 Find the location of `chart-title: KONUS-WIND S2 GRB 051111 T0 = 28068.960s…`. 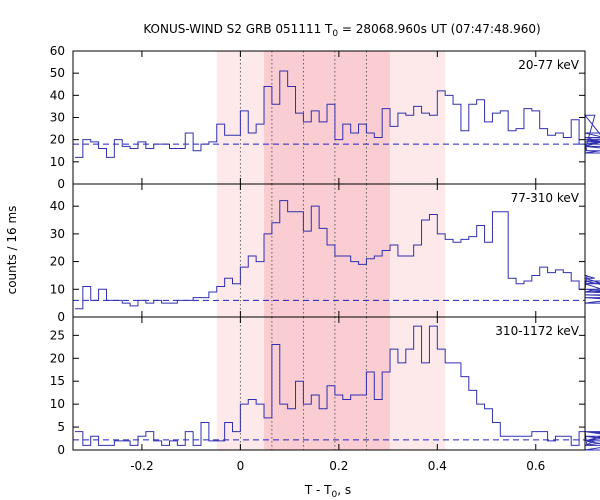

chart-title: KONUS-WIND S2 GRB 051111 T0 = 28068.960s… is located at coordinates (341, 30).